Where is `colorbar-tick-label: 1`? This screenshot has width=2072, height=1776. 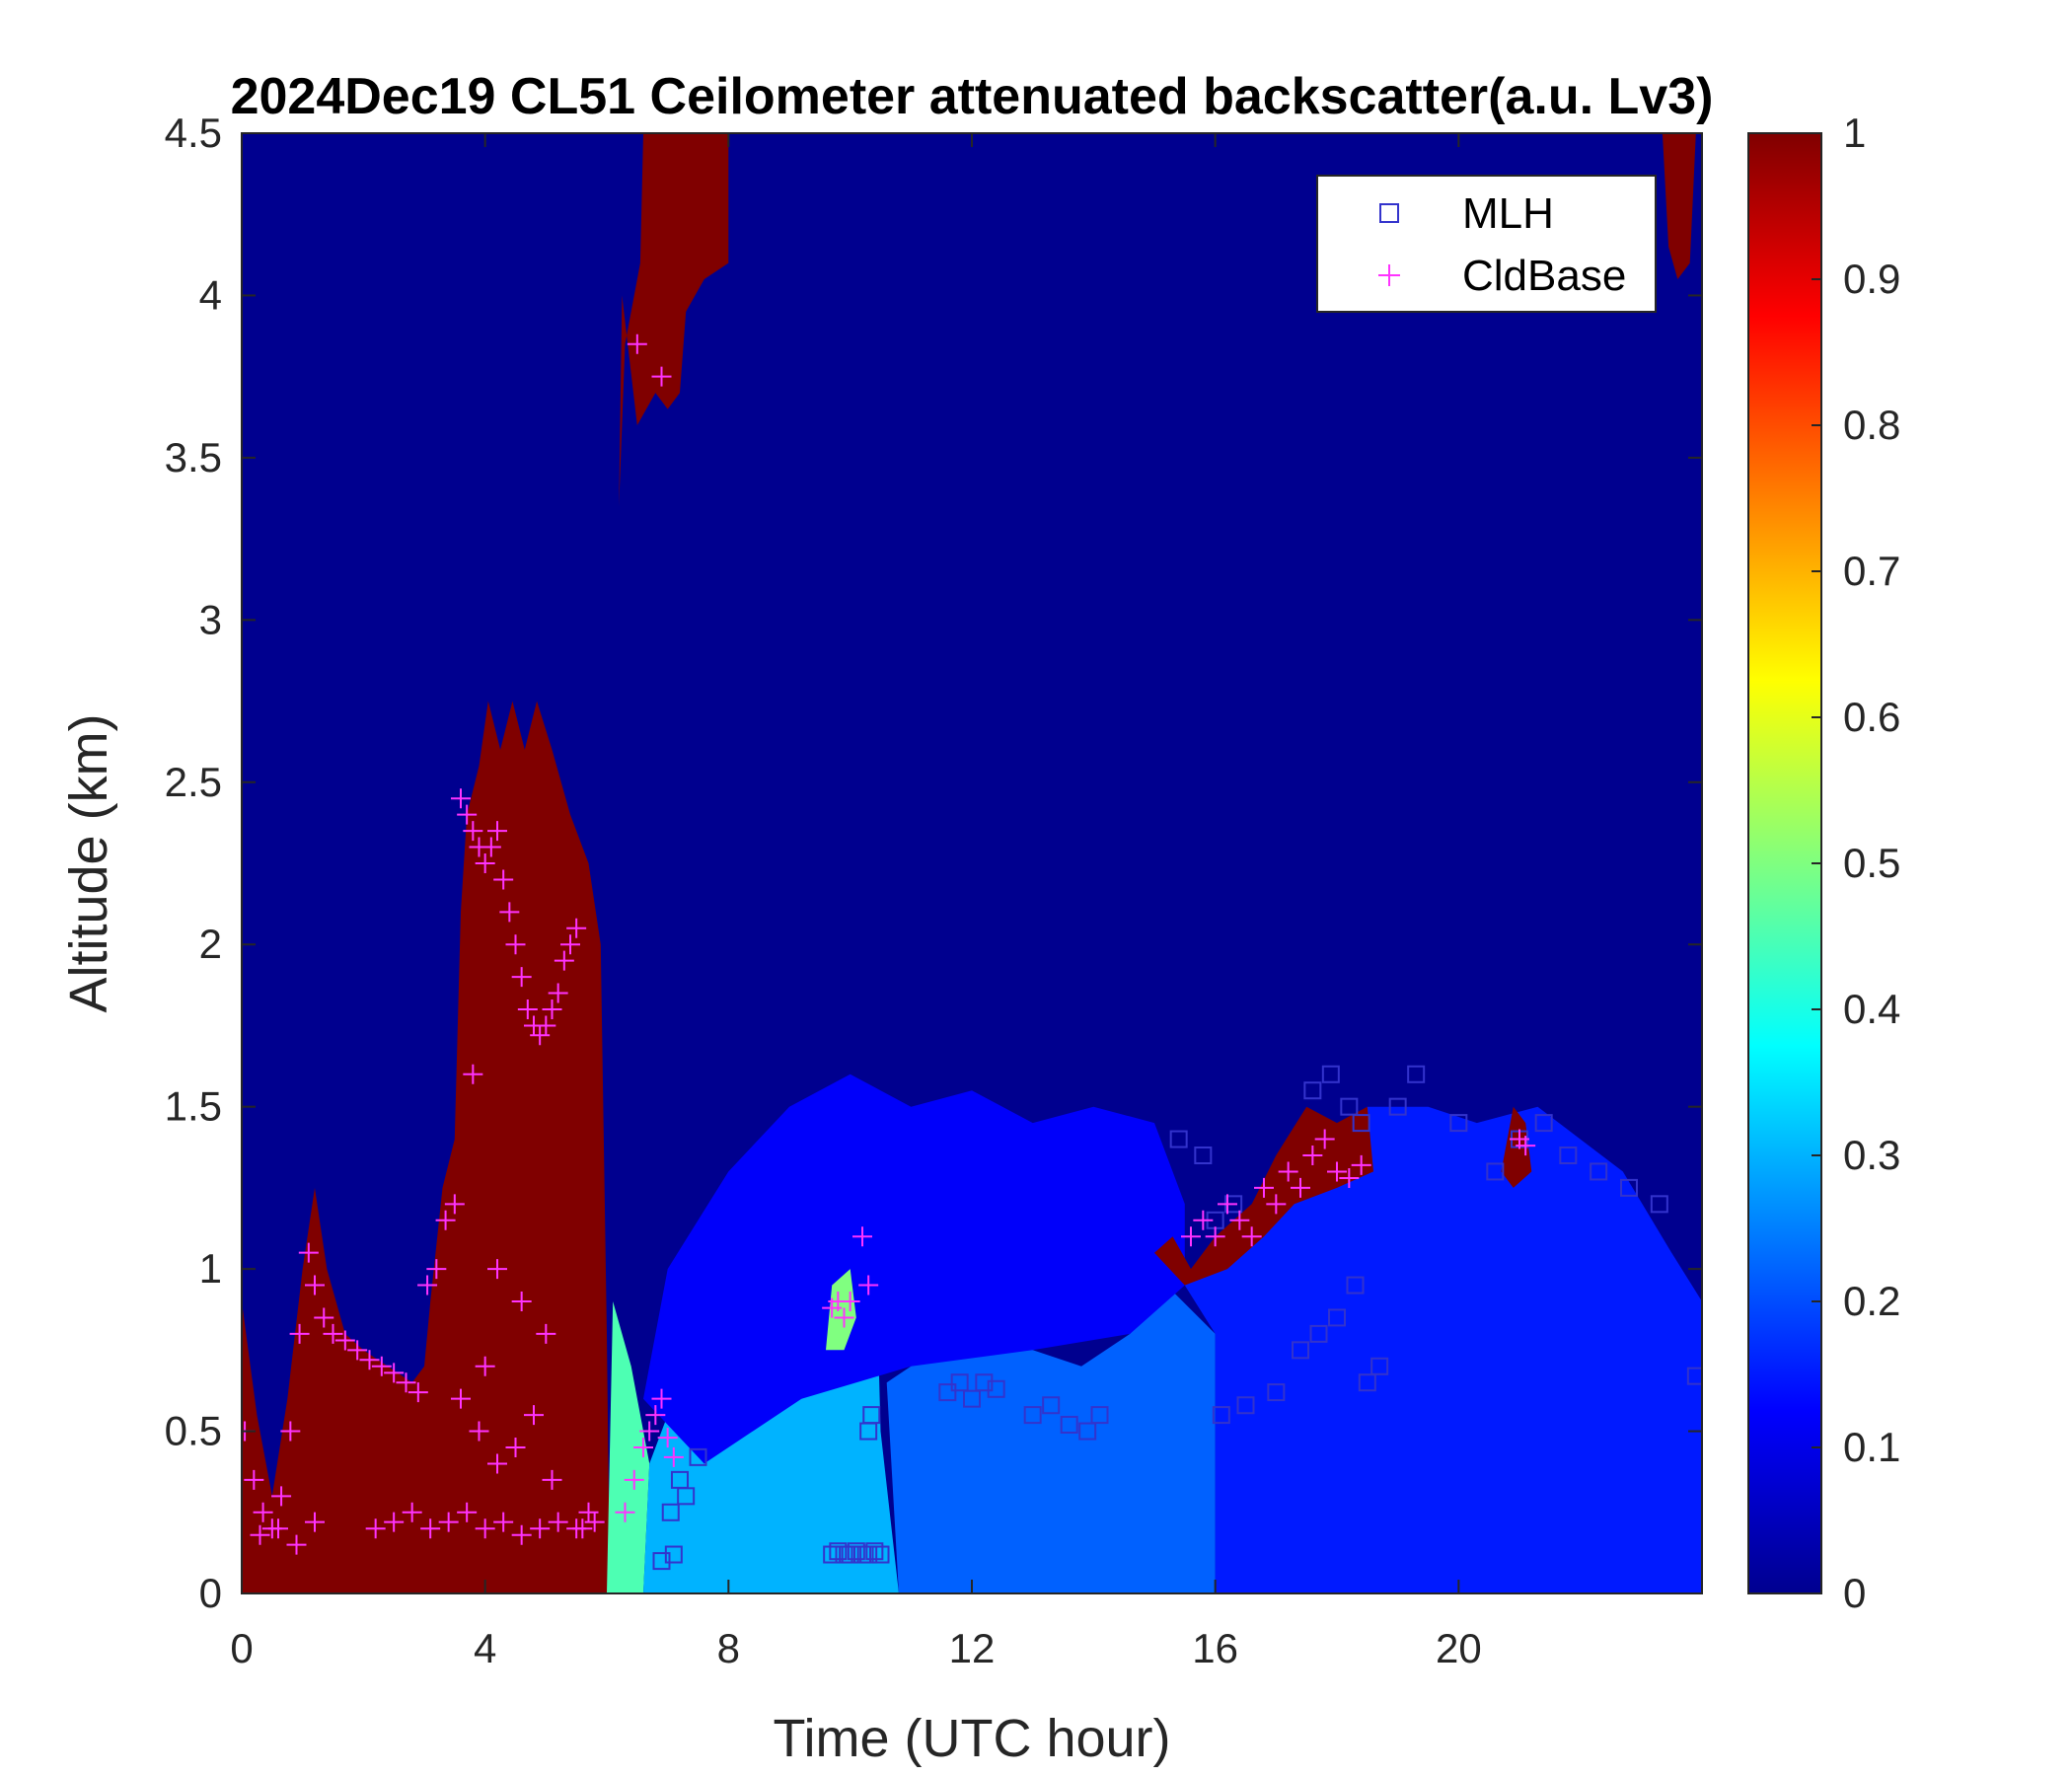 colorbar-tick-label: 1 is located at coordinates (1855, 133).